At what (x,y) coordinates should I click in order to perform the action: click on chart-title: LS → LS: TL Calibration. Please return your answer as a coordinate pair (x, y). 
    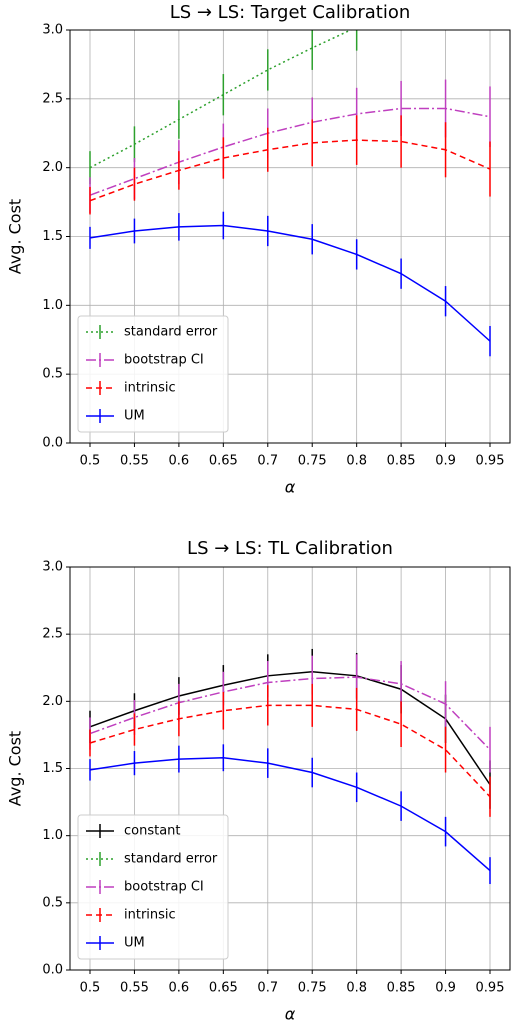
    Looking at the image, I should click on (290, 548).